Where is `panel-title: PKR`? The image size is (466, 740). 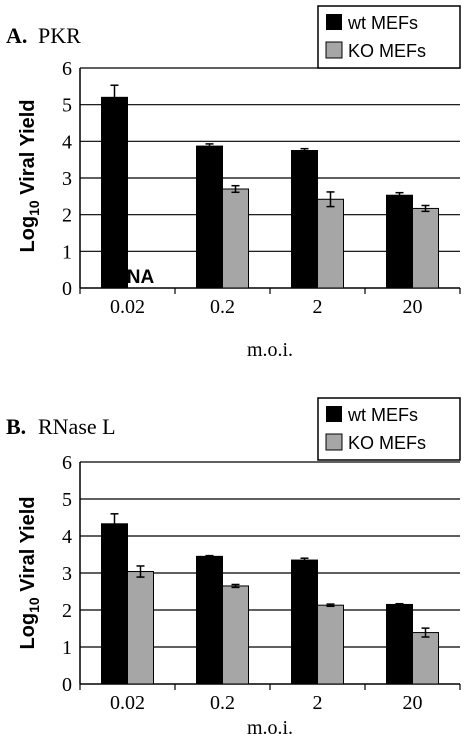 panel-title: PKR is located at coordinates (59, 35).